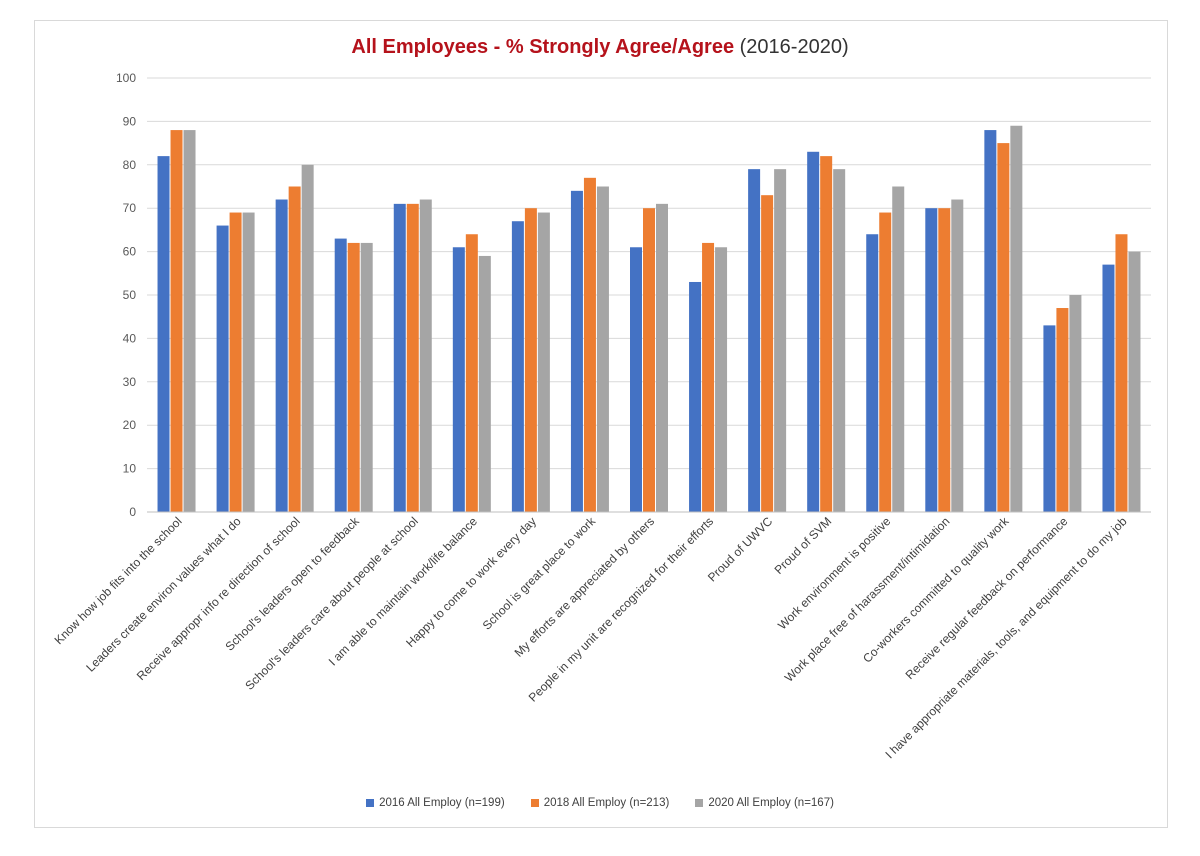 The image size is (1200, 856). Describe the element at coordinates (130, 338) in the screenshot. I see `y-tick-label: 40` at that location.